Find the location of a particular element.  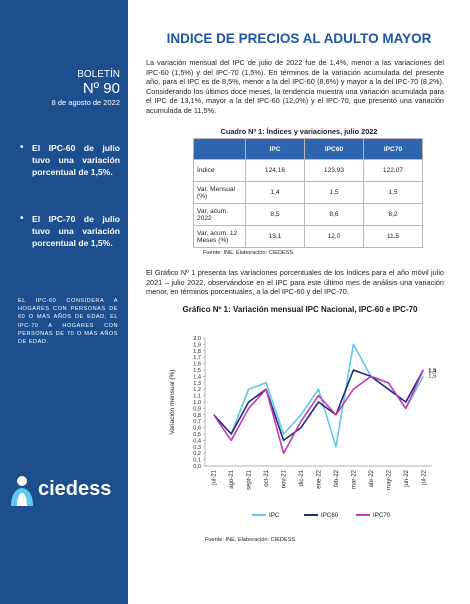

x-tick-label: may-22 is located at coordinates (389, 479).